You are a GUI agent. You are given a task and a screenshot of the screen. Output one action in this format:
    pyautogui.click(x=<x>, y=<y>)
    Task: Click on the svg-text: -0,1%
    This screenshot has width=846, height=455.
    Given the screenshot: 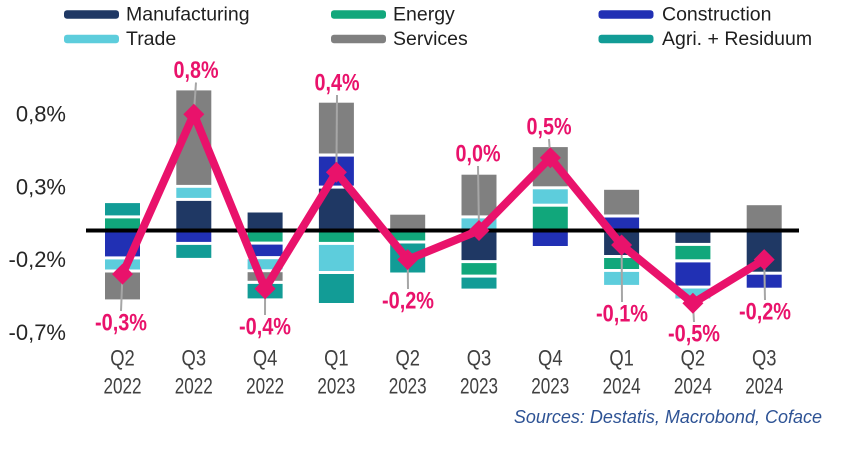 What is the action you would take?
    pyautogui.click(x=622, y=314)
    